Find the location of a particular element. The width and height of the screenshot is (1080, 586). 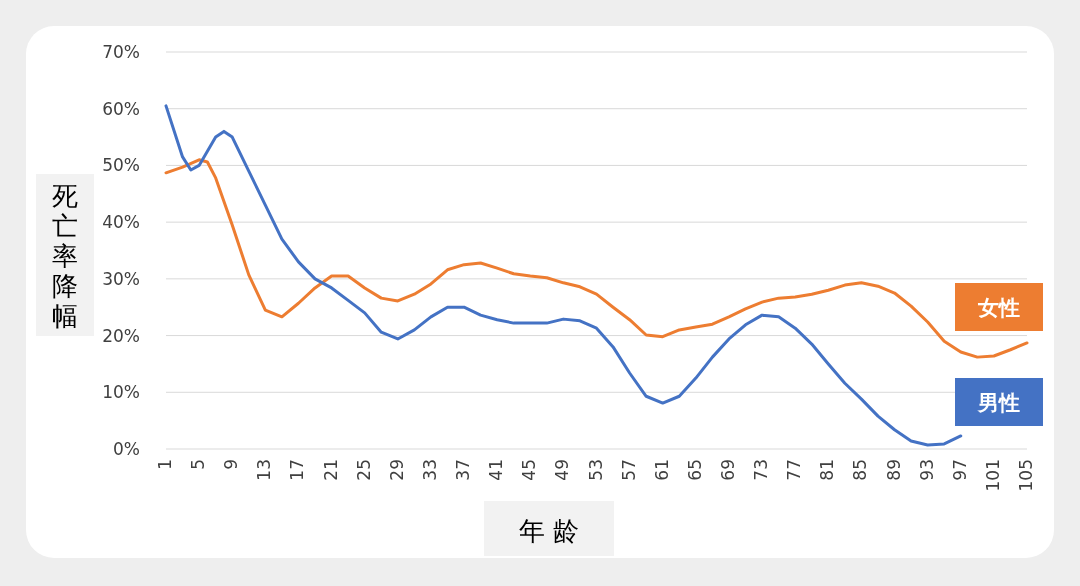

x-tick-label: 1 is located at coordinates (165, 464).